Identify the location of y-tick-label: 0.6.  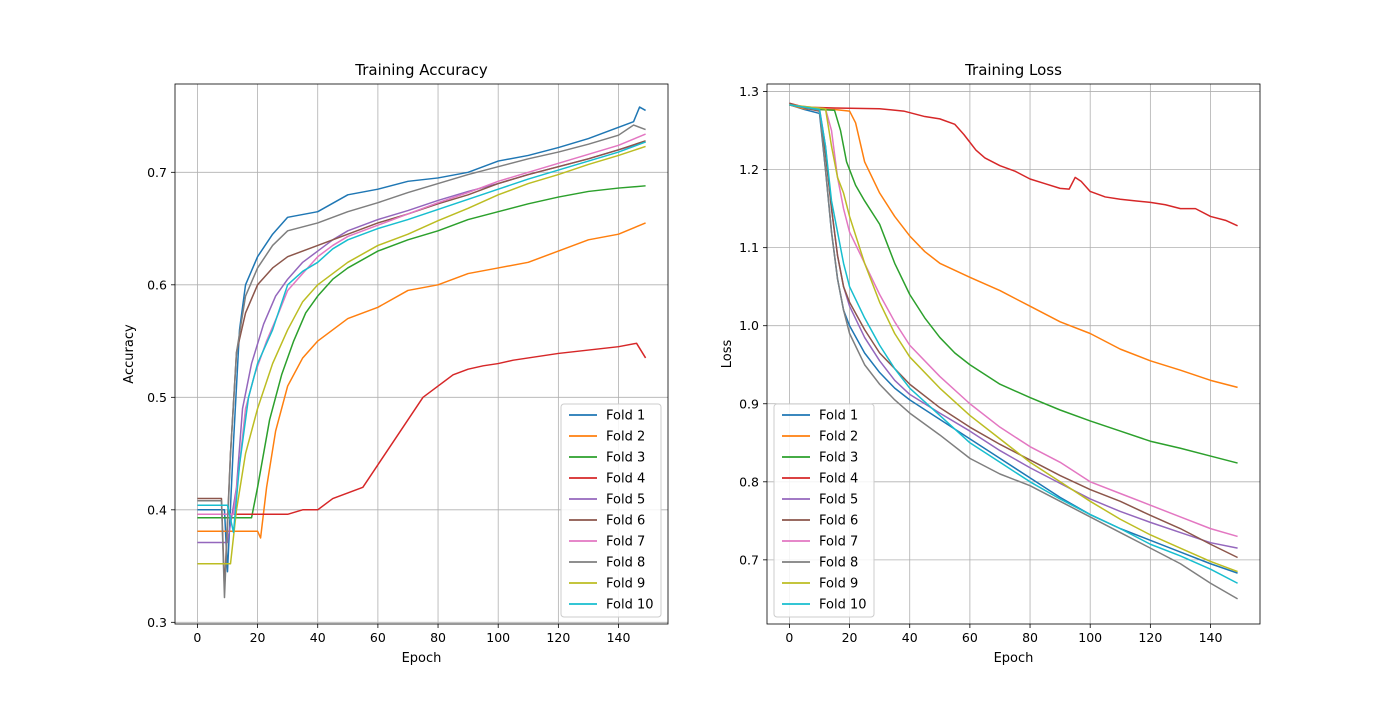
(157, 284).